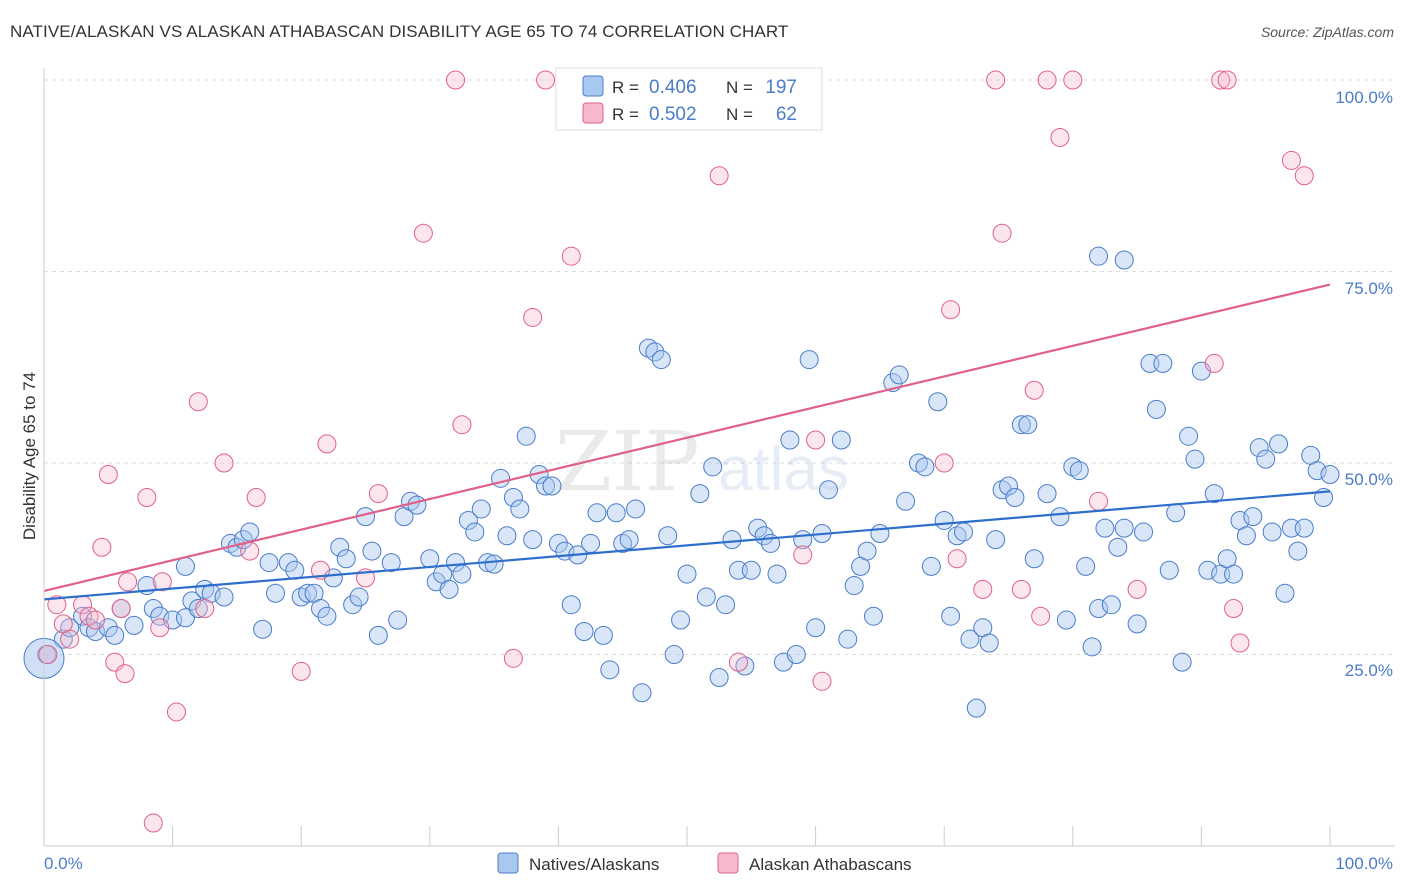 The image size is (1406, 892). I want to click on stats-legend: R = 0.406 N = 197 R = 0.502 N = 62, so click(689, 99).